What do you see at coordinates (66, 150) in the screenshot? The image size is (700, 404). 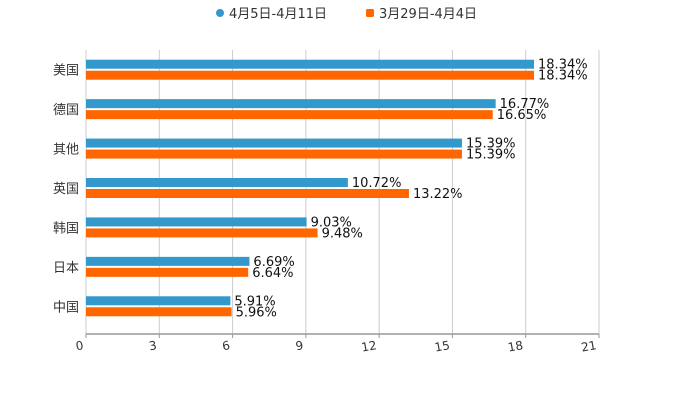 I see `y-category-label: 其他` at bounding box center [66, 150].